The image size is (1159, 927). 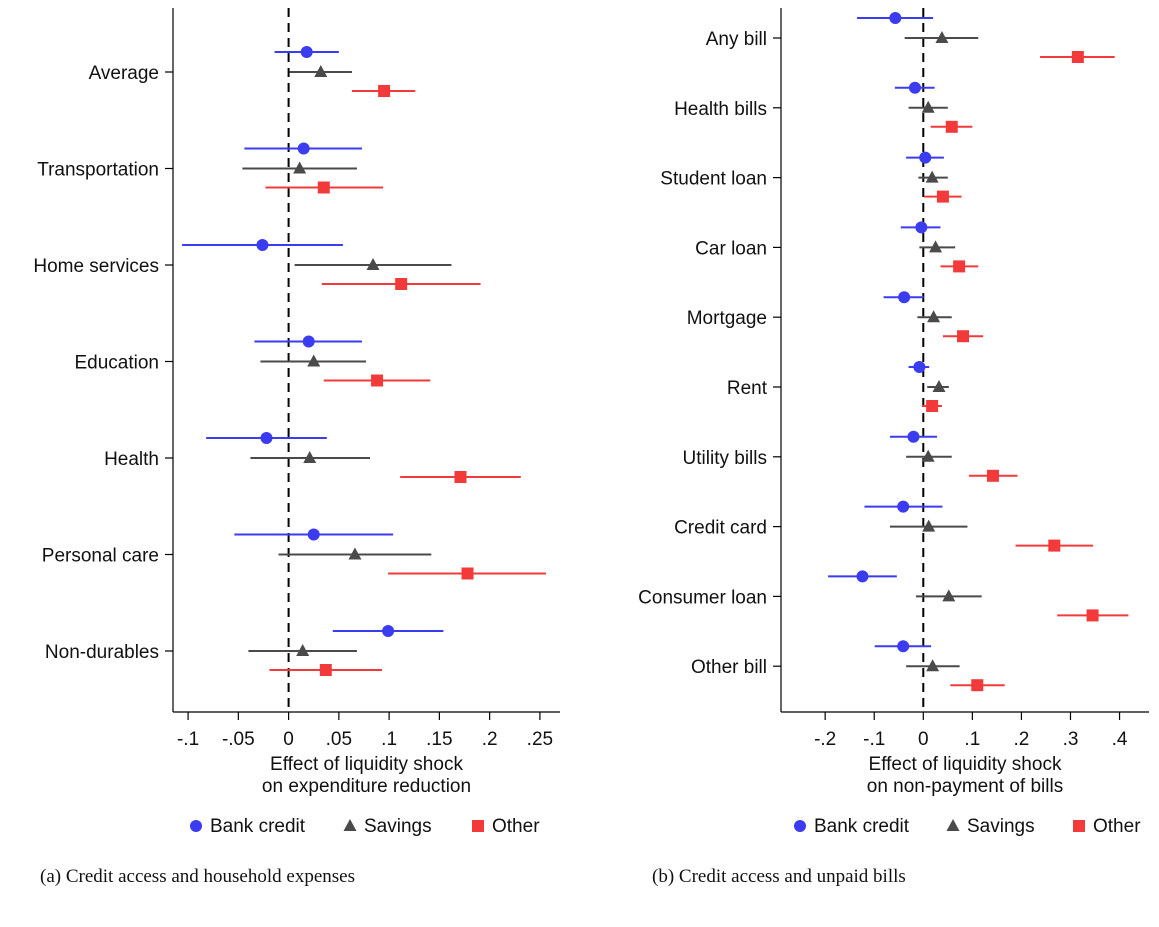 I want to click on x-tick-label: -.2, so click(x=825, y=739).